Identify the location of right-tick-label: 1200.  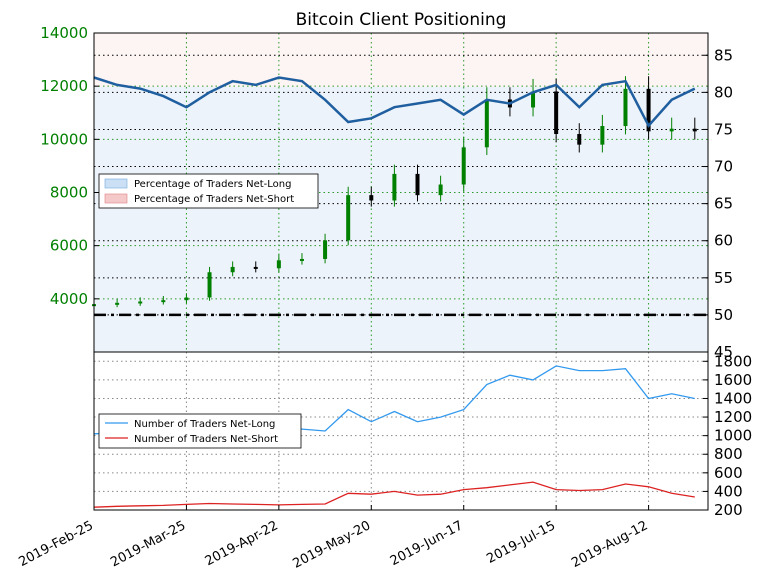
(733, 417).